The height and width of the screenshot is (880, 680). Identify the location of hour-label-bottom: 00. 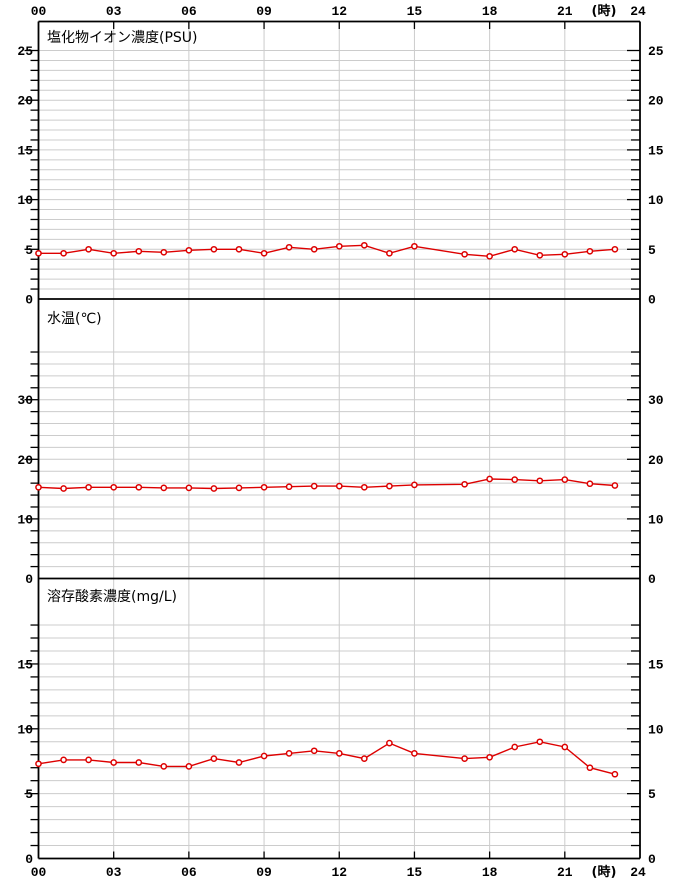
(39, 872).